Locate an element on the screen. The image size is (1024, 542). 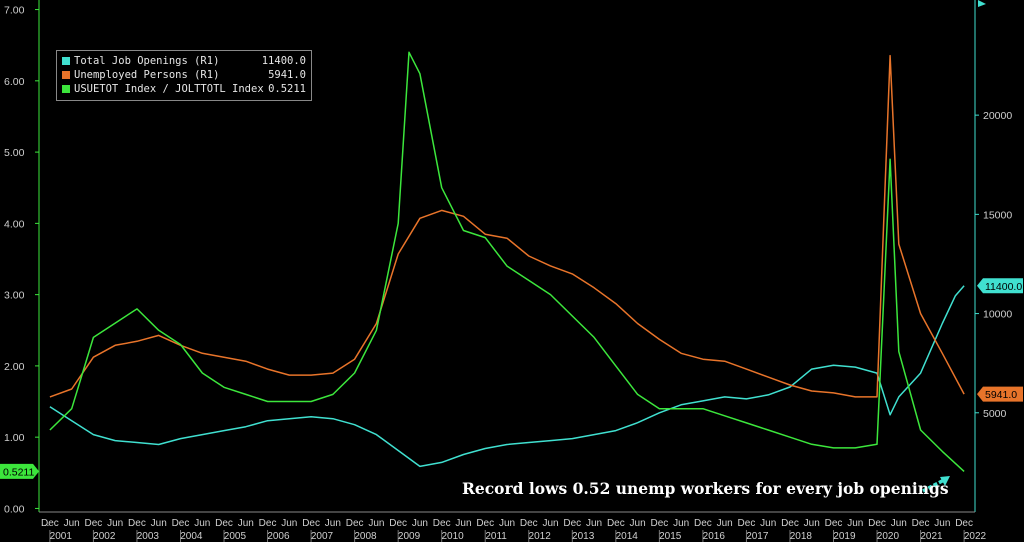
right-tick-label: 5000 is located at coordinates (995, 414).